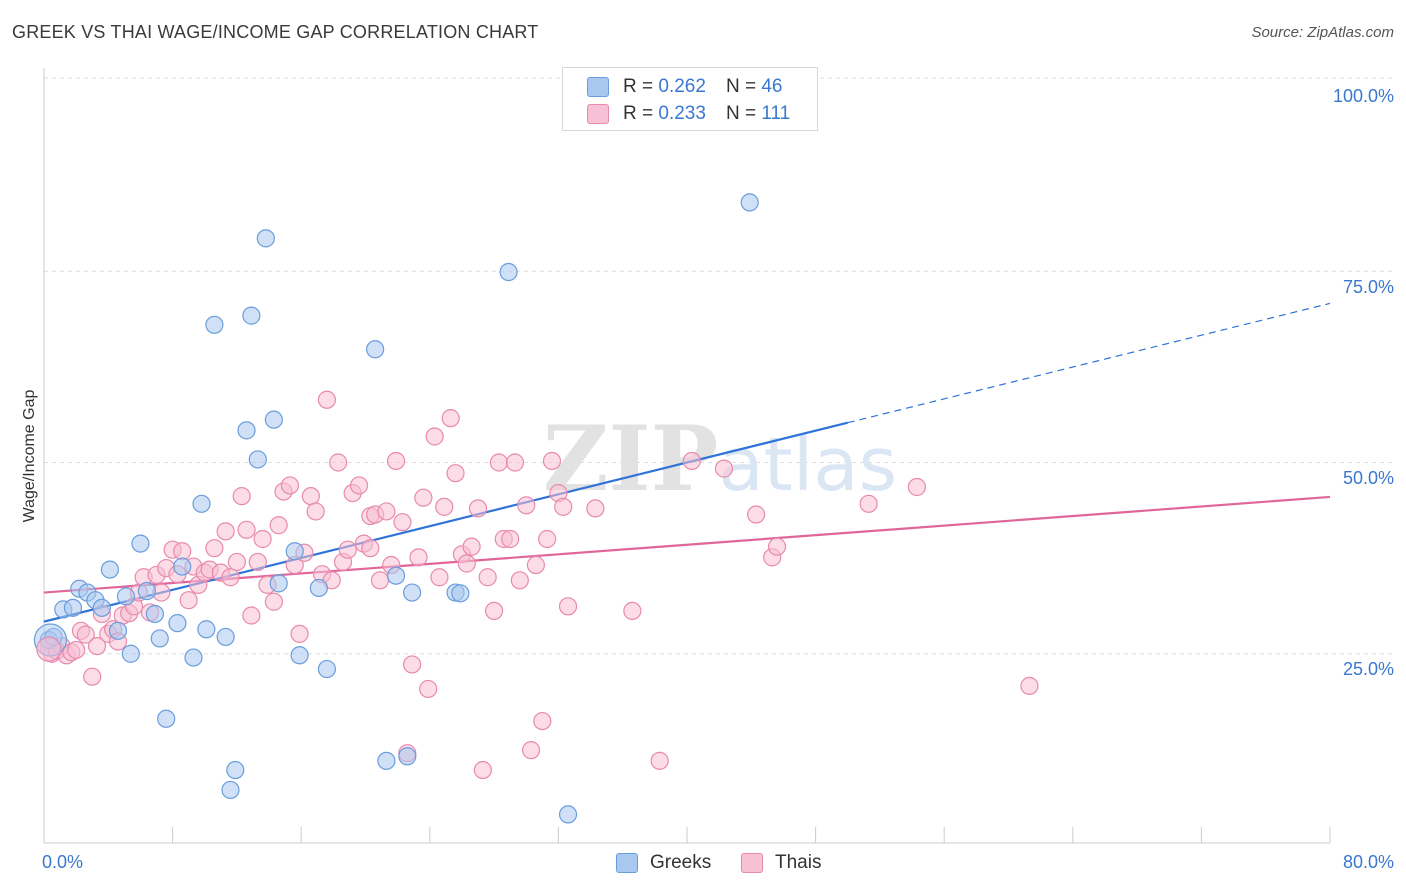  I want to click on y-tick-100: 100.0%, so click(1363, 96).